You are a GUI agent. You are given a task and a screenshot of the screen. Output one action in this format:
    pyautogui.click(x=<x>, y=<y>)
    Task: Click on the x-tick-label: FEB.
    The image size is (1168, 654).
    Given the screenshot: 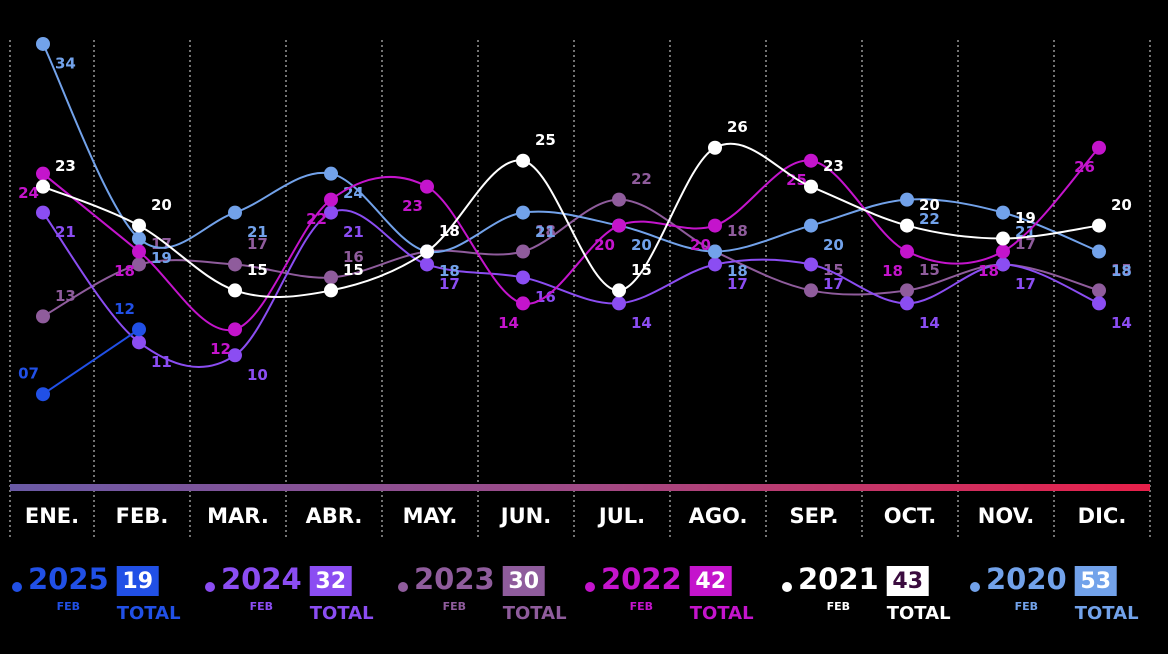 What is the action you would take?
    pyautogui.click(x=142, y=516)
    